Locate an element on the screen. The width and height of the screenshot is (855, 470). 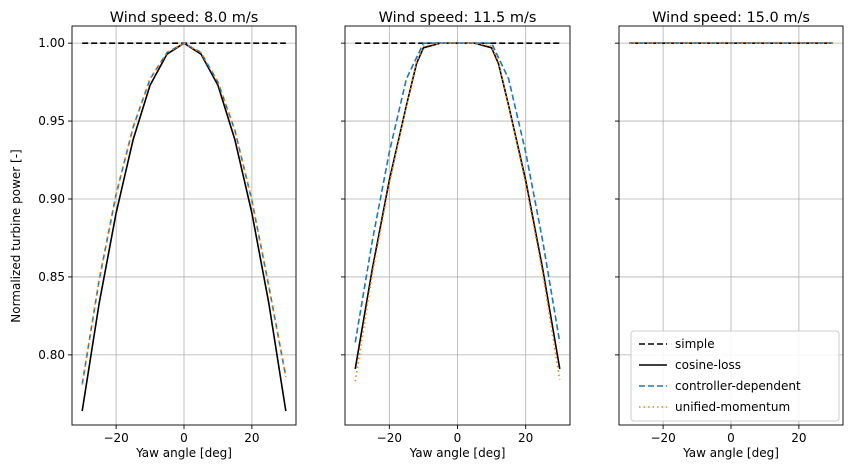
legend-label-controller-dependent: controller-dependent is located at coordinates (738, 386).